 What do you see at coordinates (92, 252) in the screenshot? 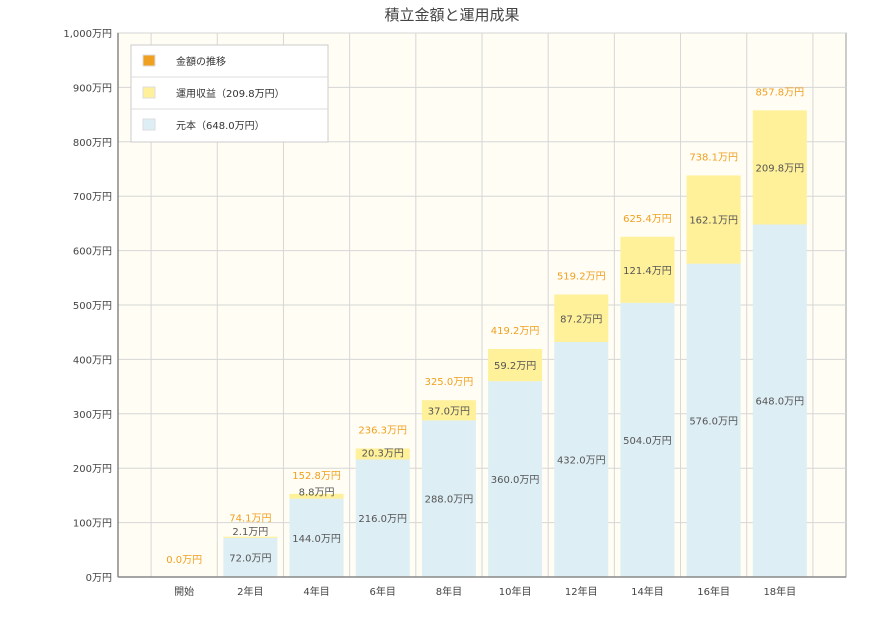
I see `y-tick-label: 600万円` at bounding box center [92, 252].